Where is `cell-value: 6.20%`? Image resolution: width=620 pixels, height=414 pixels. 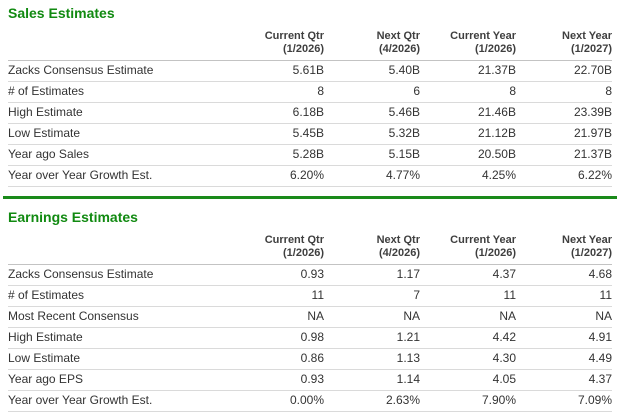 cell-value: 6.20% is located at coordinates (276, 176).